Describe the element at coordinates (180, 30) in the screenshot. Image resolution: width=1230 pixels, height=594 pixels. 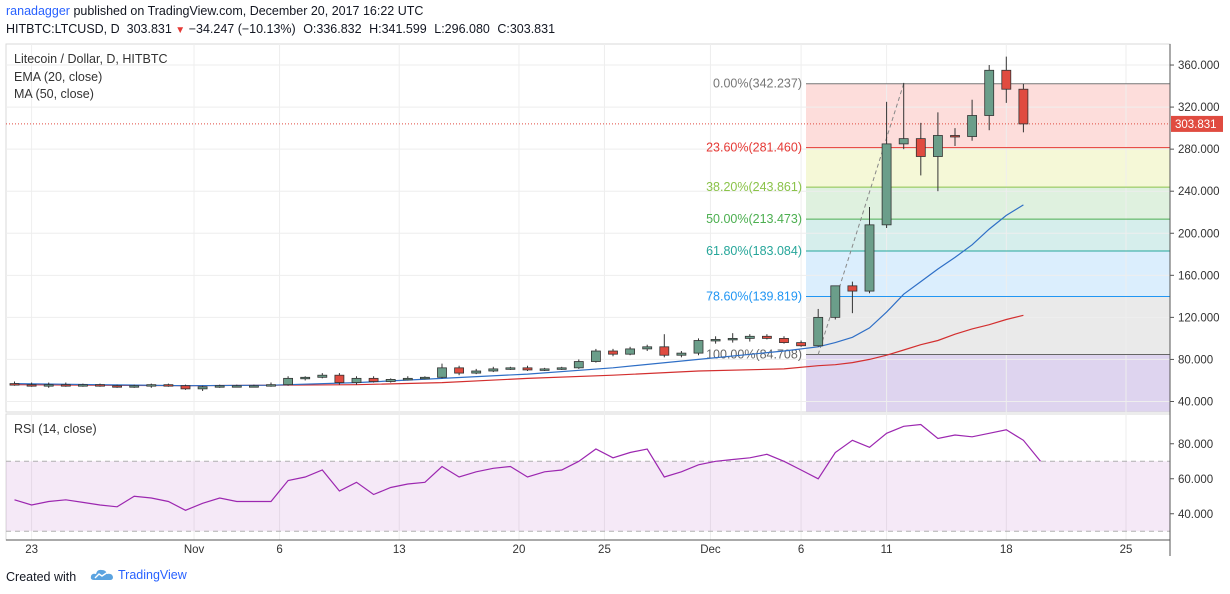
I see `down-arrow-icon: ▼` at that location.